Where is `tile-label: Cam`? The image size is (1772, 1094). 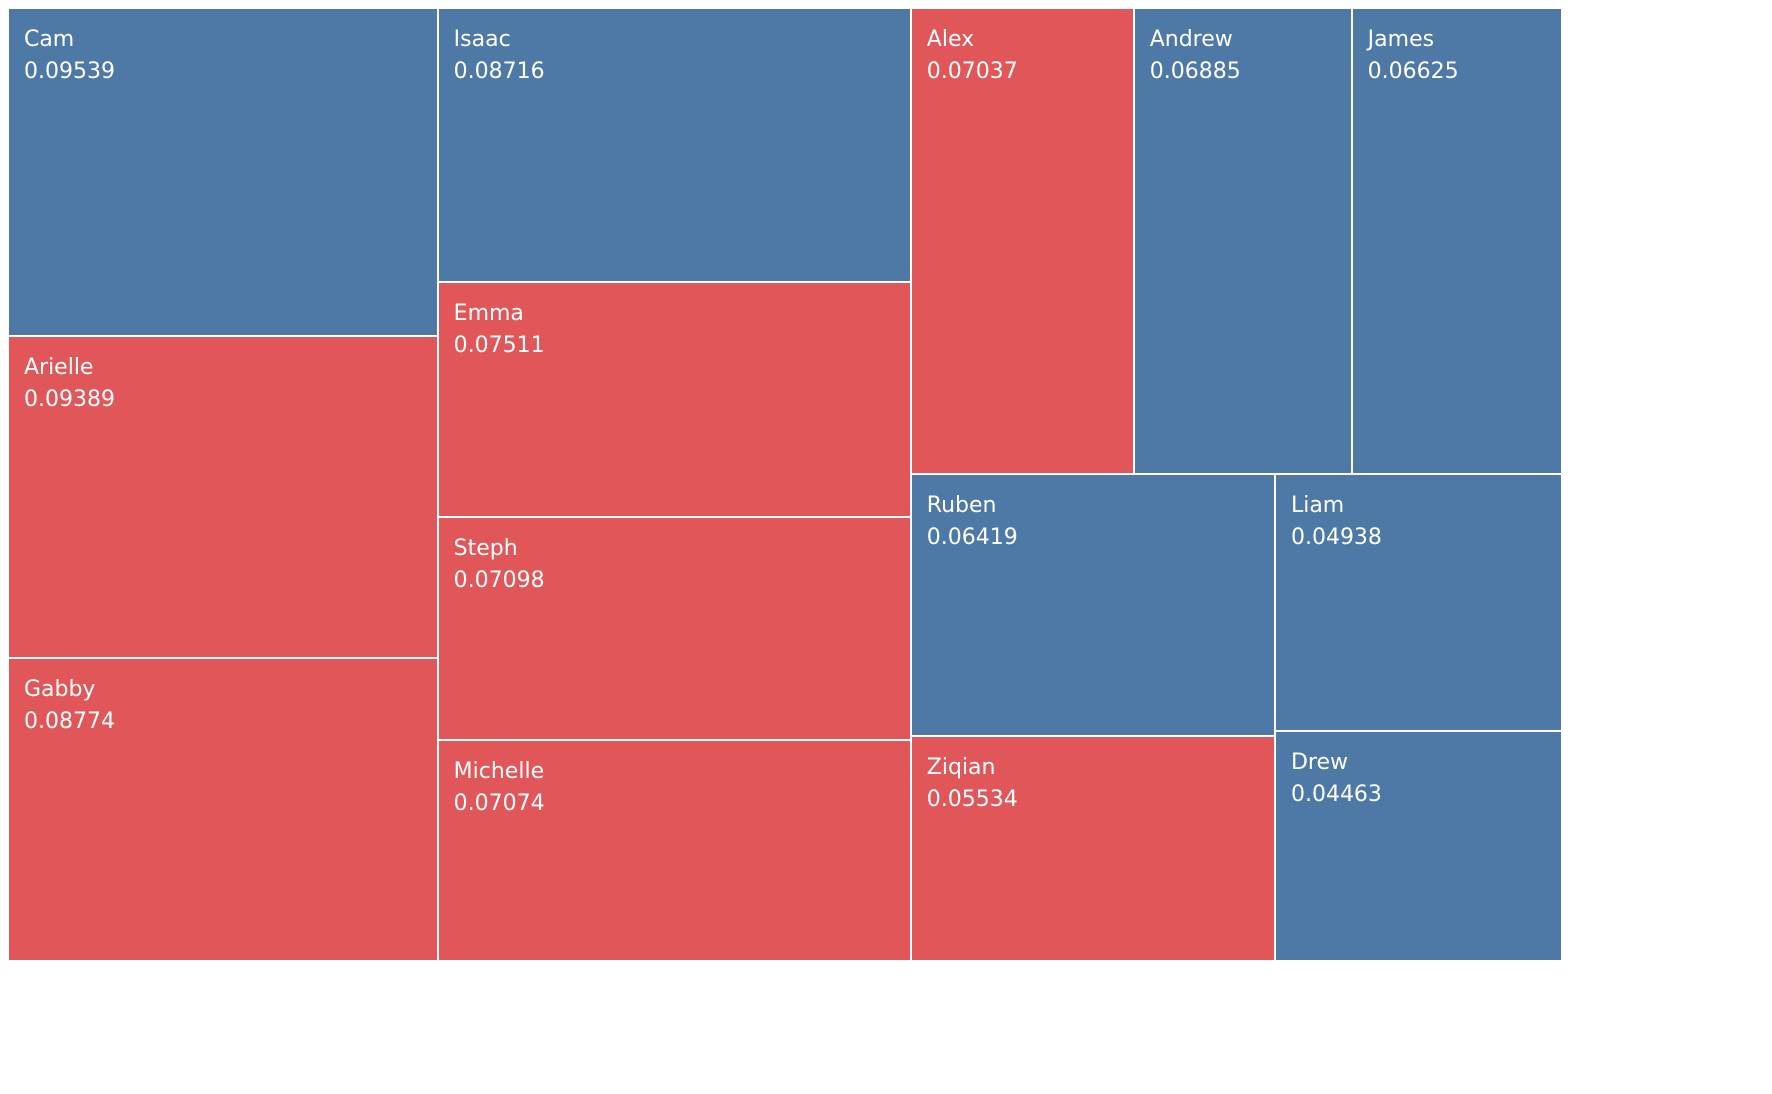 tile-label: Cam is located at coordinates (49, 39).